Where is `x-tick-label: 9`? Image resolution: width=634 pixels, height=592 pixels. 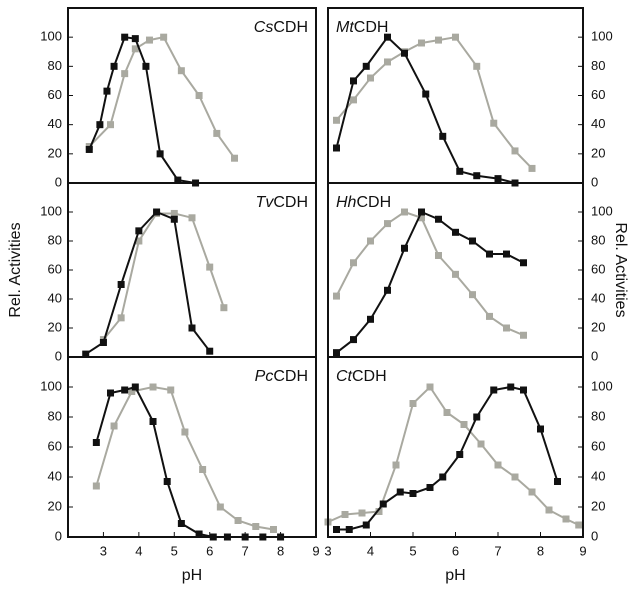 x-tick-label: 9 is located at coordinates (582, 550).